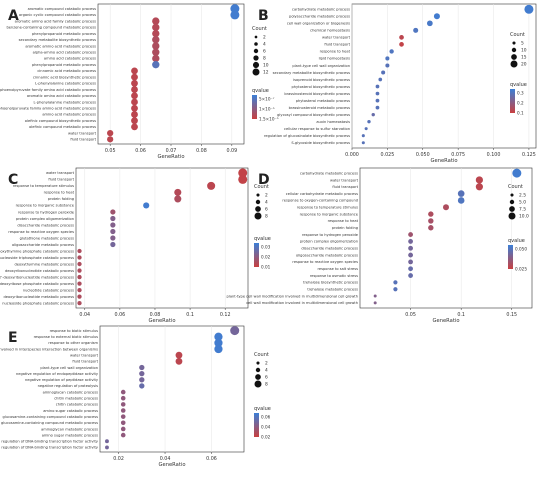  What do you see at coordinates (267, 109) in the screenshot?
I see `legend-q-label: 1×10⁻⁶` at bounding box center [267, 109].